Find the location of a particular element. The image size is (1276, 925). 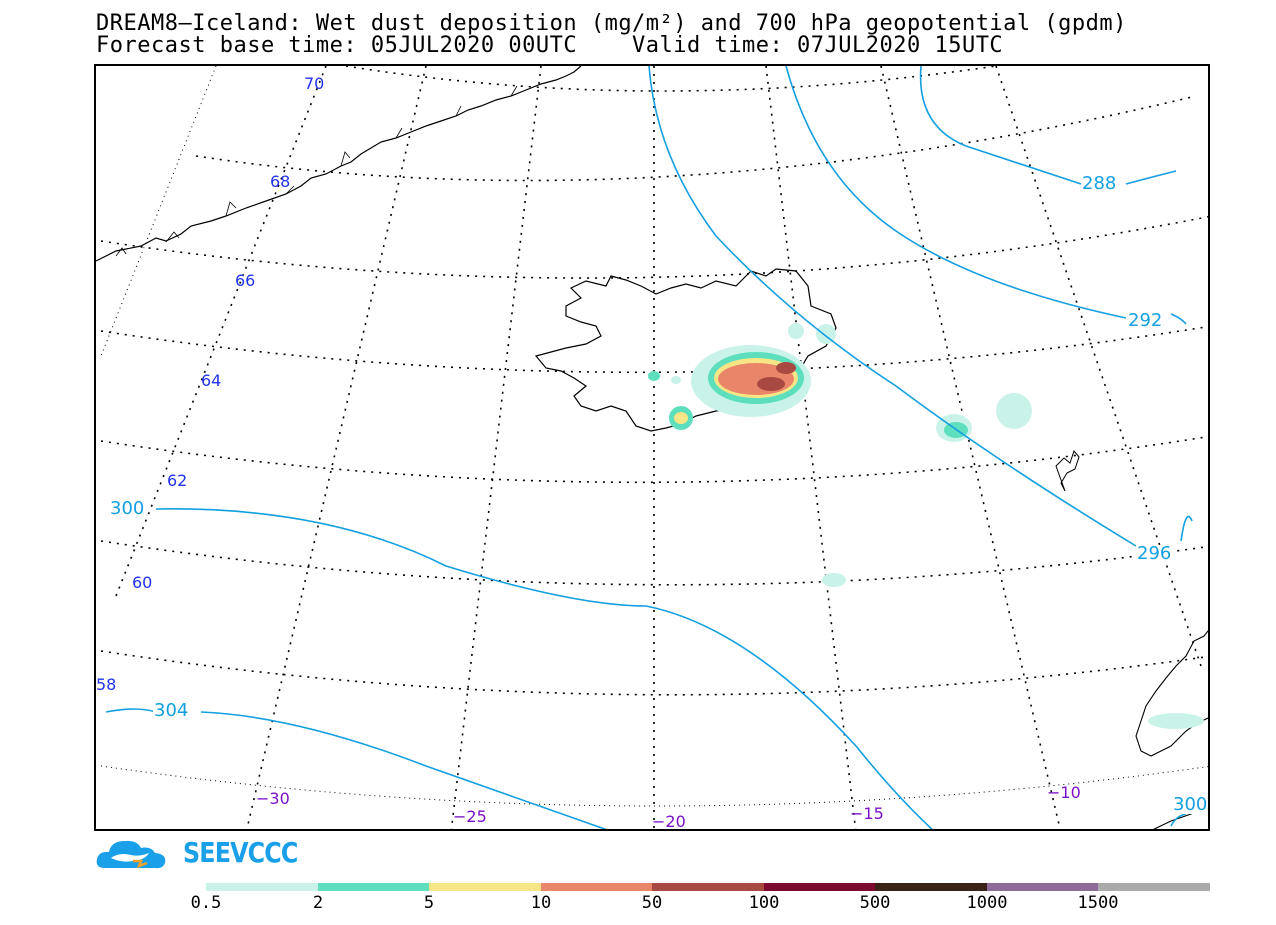

contour-label-300-east: 300 is located at coordinates (1190, 804).